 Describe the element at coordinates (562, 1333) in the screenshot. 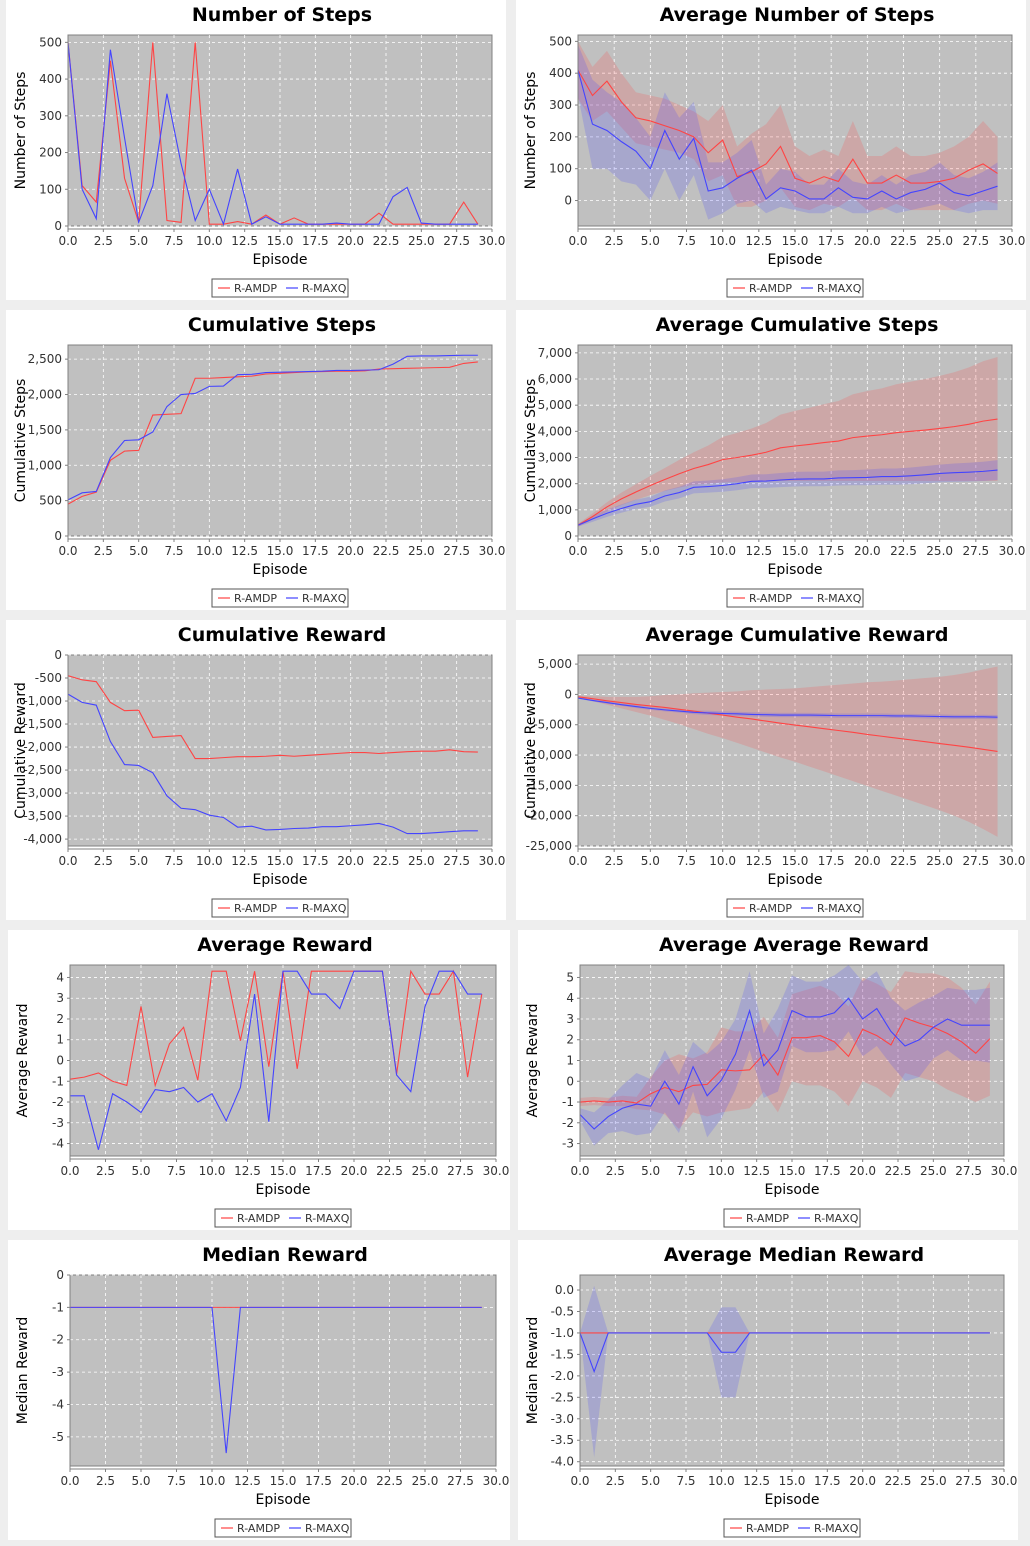

I see `y-tick-label: -1.0` at that location.